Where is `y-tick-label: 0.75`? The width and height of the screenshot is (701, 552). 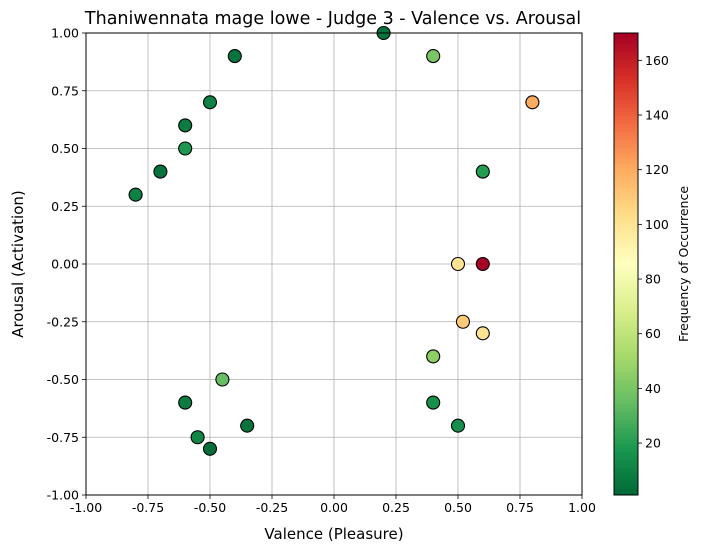
y-tick-label: 0.75 is located at coordinates (65, 90).